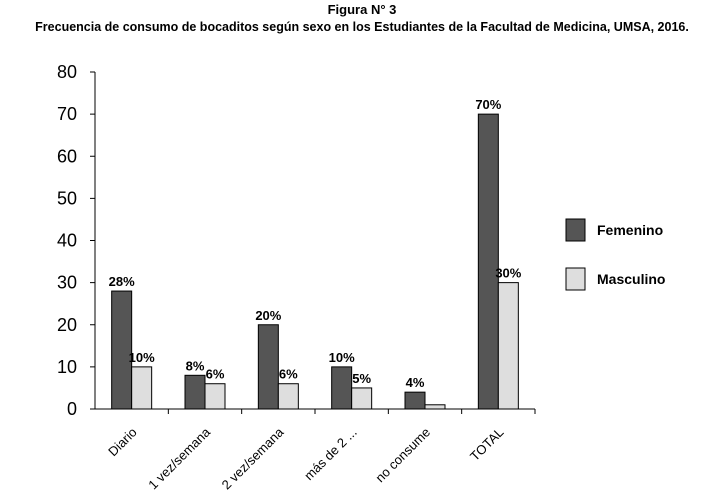 This screenshot has width=724, height=498. What do you see at coordinates (67, 198) in the screenshot?
I see `y-tick-label: 50` at bounding box center [67, 198].